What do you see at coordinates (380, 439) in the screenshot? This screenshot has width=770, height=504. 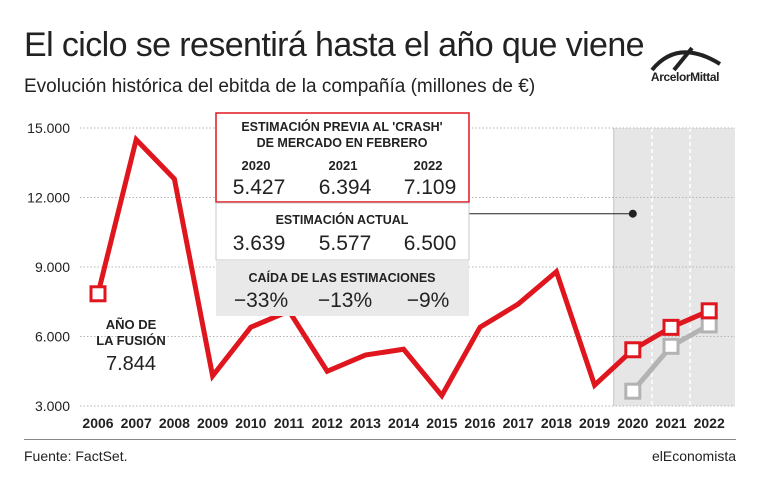 I see `footer-rule` at bounding box center [380, 439].